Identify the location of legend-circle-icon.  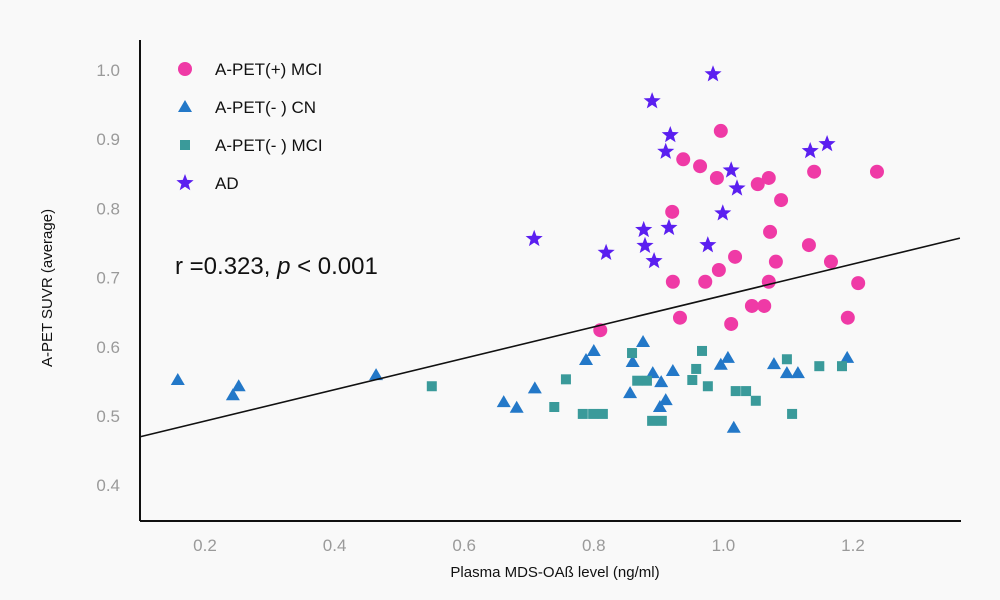
(185, 69).